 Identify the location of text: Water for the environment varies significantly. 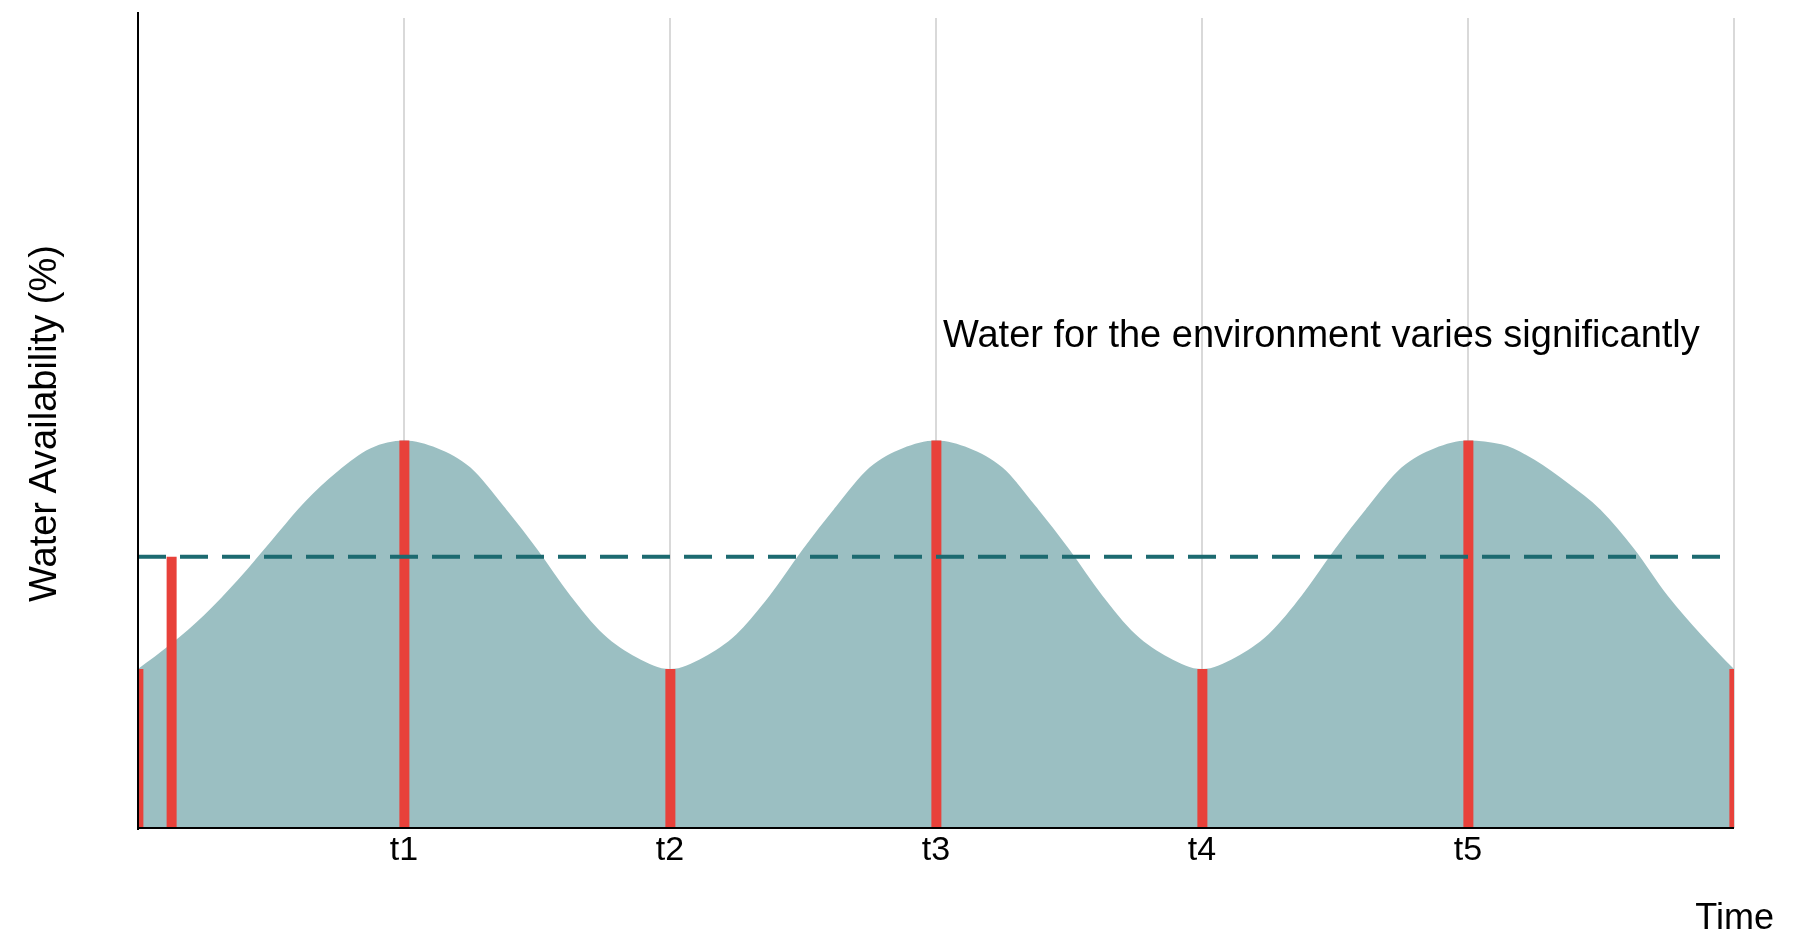
(1321, 334).